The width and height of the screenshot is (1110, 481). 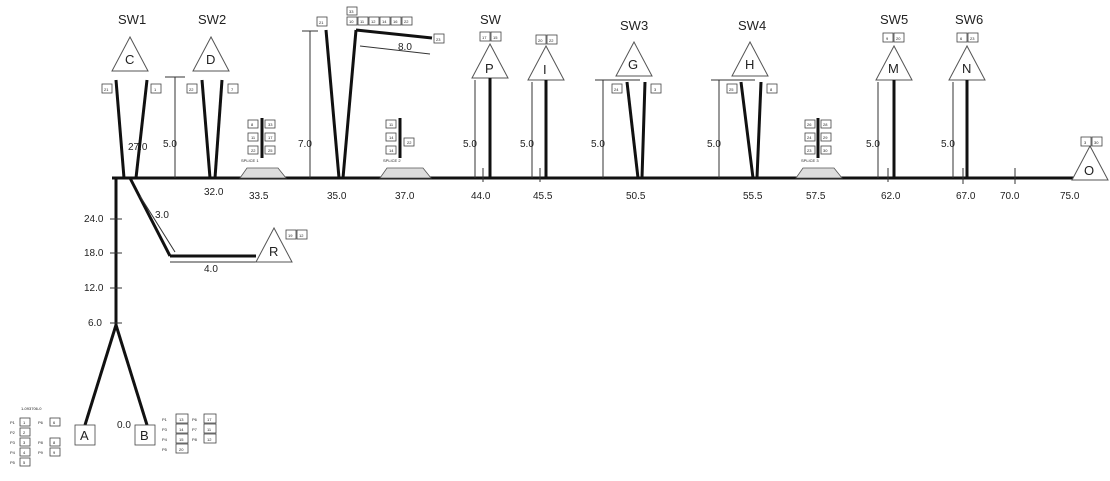 What do you see at coordinates (165, 439) in the screenshot?
I see `pinout-b-label-4: P4` at bounding box center [165, 439].